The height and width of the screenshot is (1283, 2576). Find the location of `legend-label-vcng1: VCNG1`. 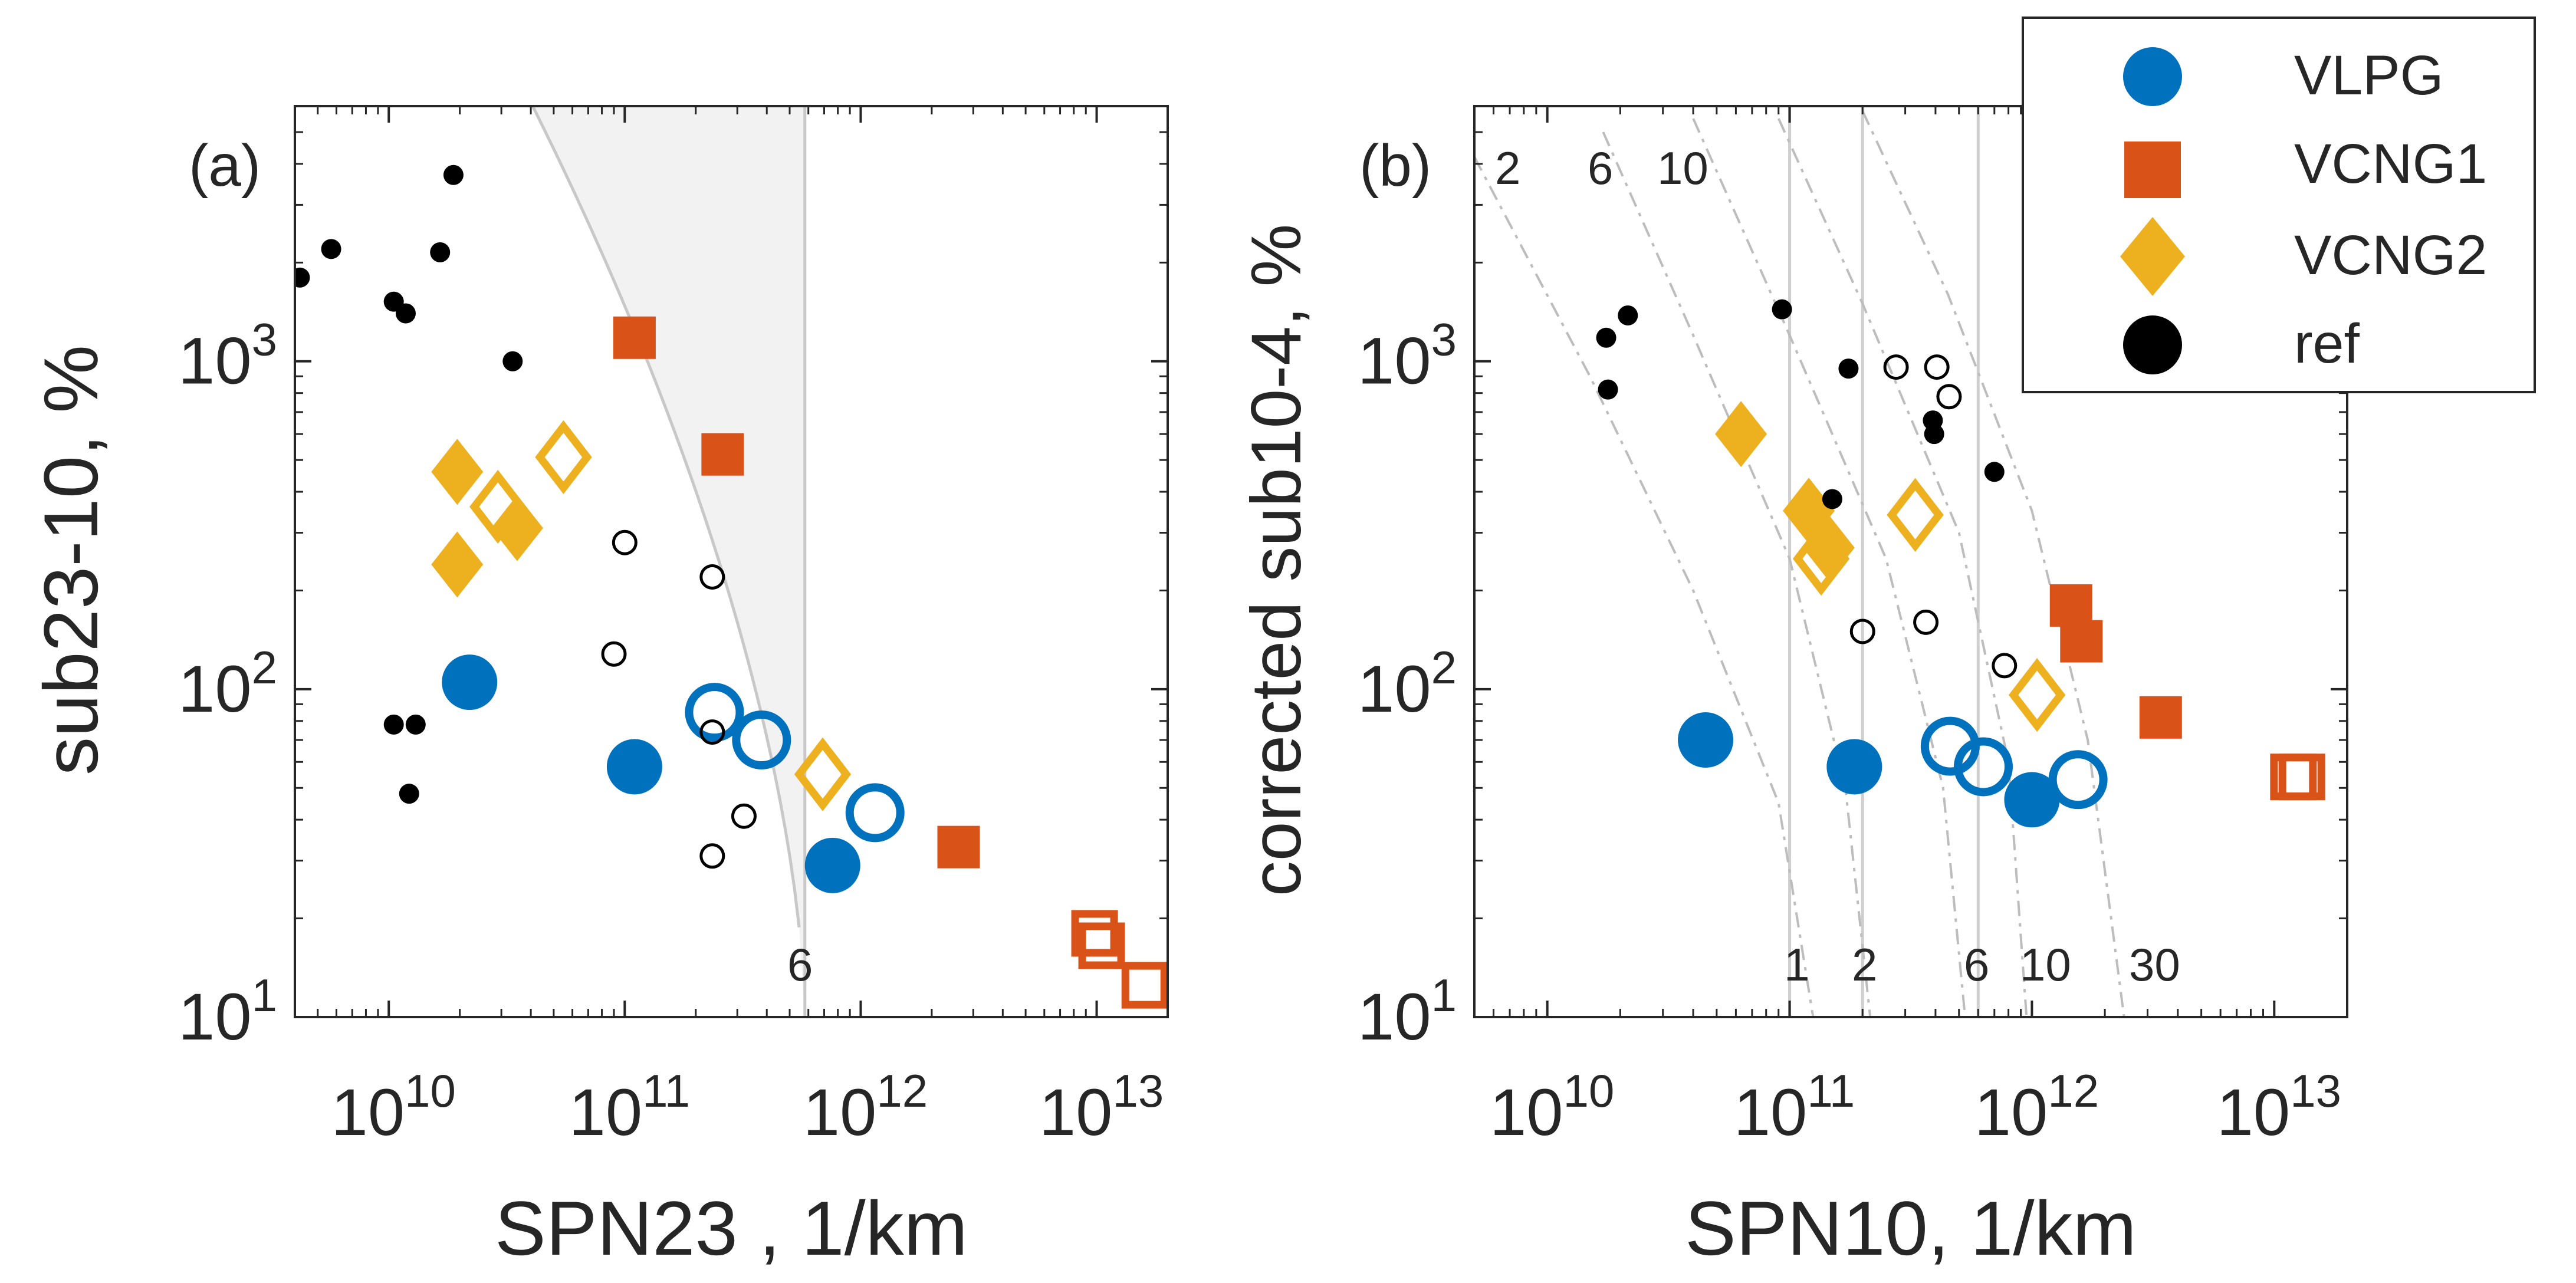

legend-label-vcng1: VCNG1 is located at coordinates (2390, 164).